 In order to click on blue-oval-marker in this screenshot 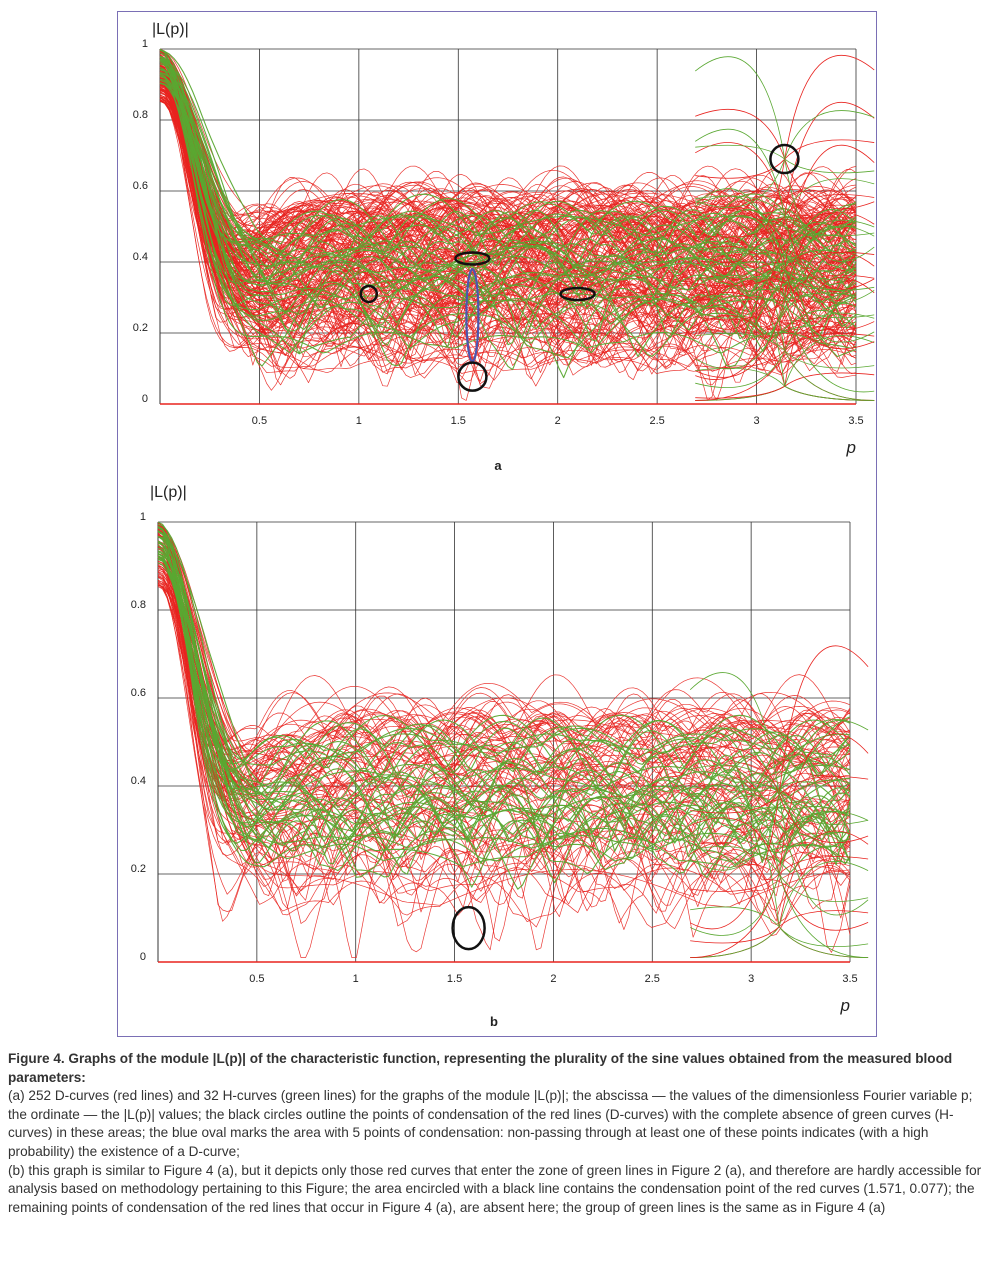, I will do `click(472, 315)`.